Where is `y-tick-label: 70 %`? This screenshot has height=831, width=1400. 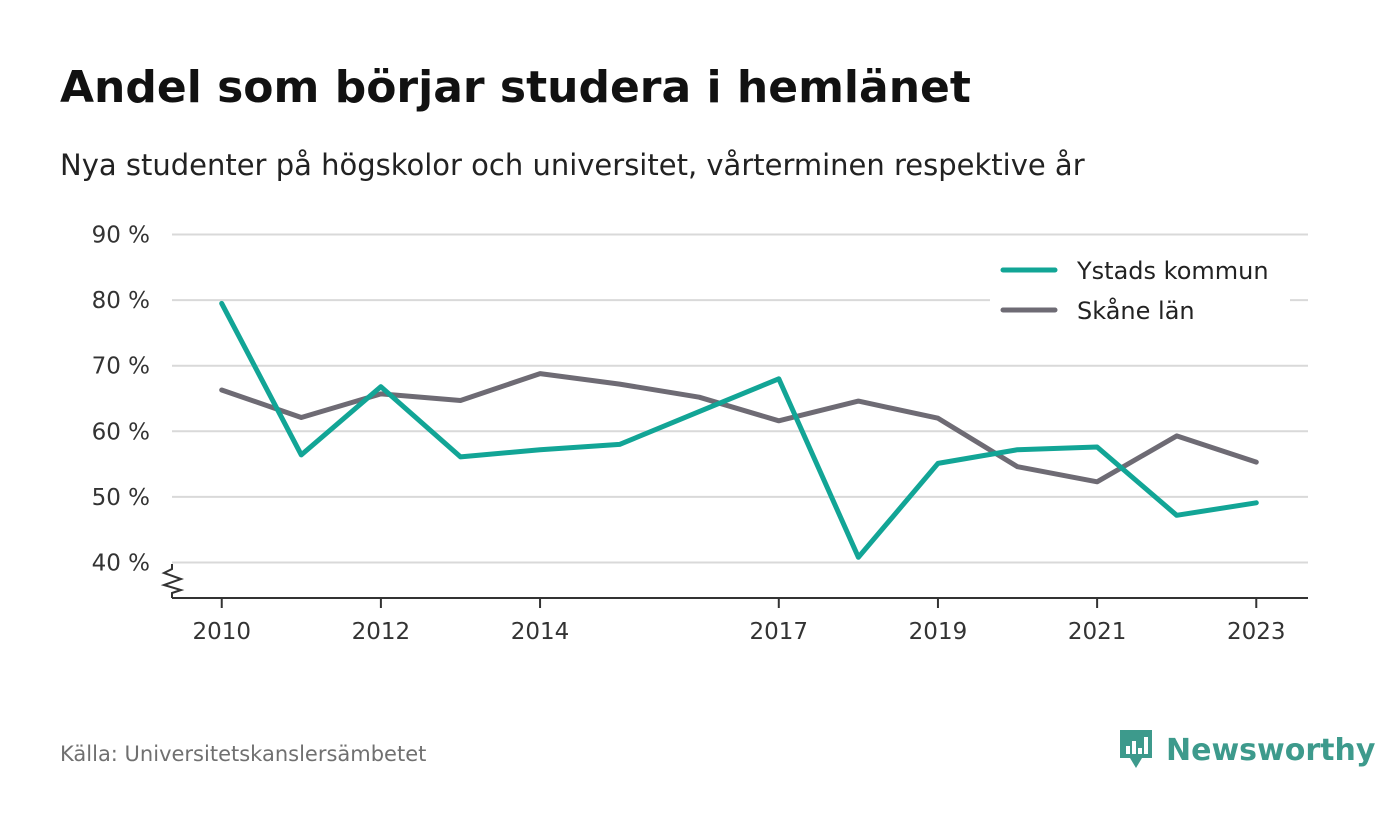
y-tick-label: 70 % is located at coordinates (121, 367).